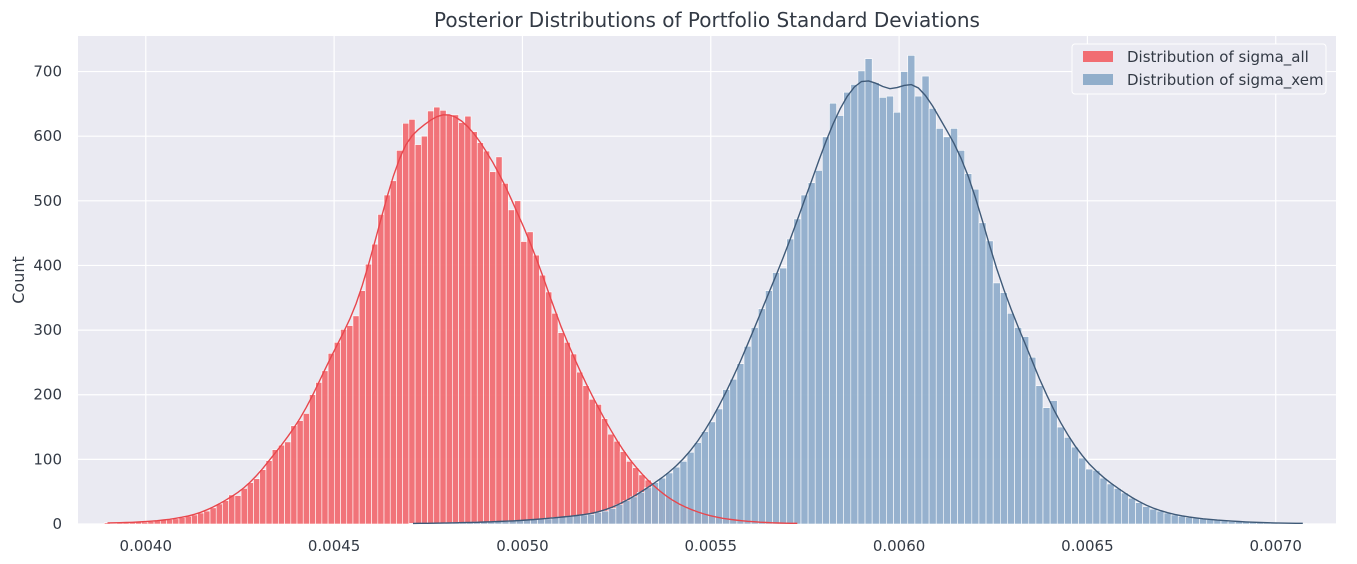 Image resolution: width=1357 pixels, height=564 pixels. Describe the element at coordinates (47, 201) in the screenshot. I see `y-tick-label: 500` at that location.